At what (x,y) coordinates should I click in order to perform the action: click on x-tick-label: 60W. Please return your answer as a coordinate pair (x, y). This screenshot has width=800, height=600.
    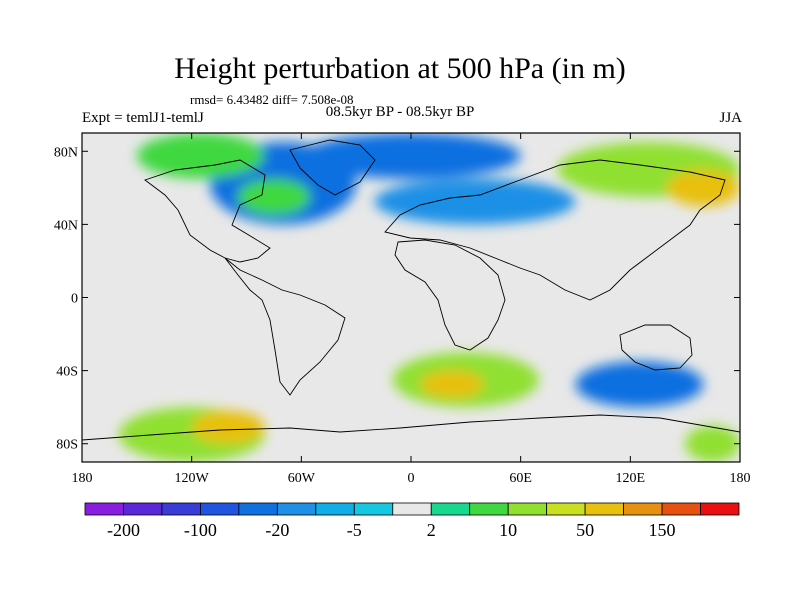
    Looking at the image, I should click on (302, 478).